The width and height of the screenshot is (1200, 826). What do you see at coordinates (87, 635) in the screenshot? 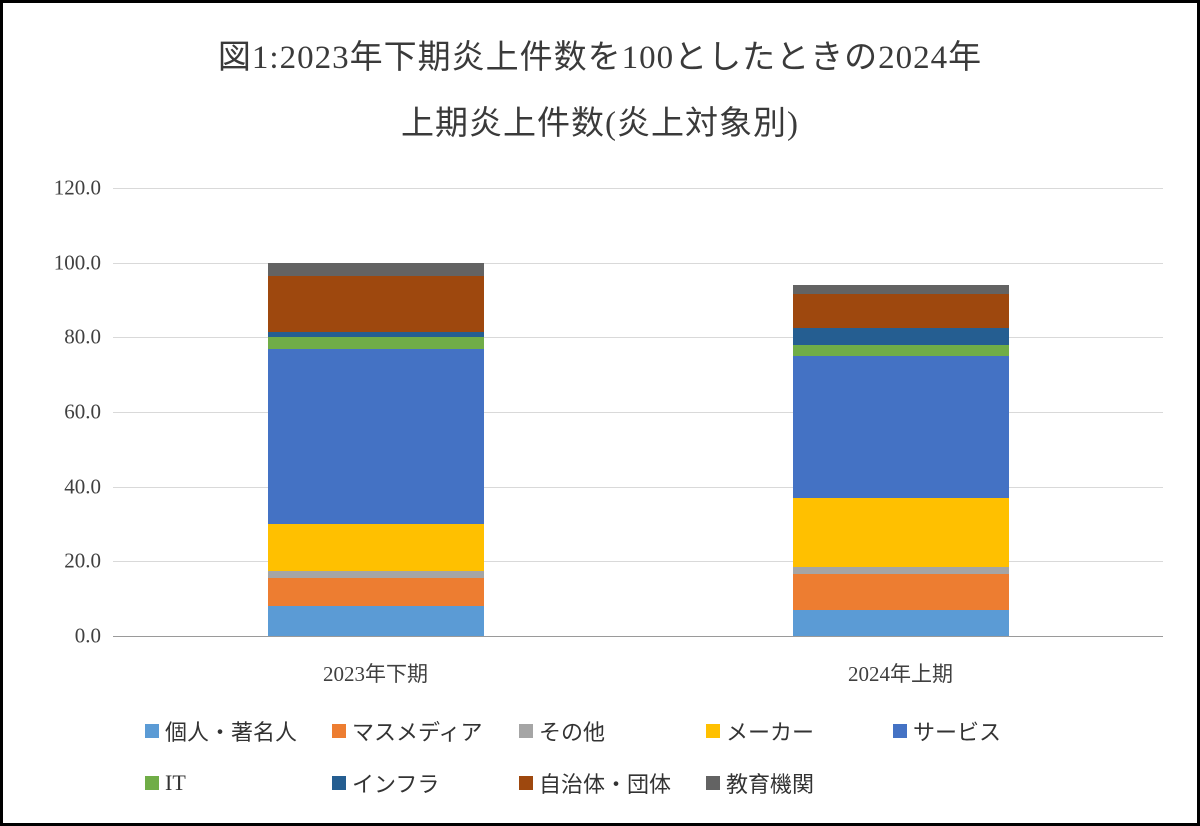
I see `y-tick-label: 0.0` at bounding box center [87, 635].